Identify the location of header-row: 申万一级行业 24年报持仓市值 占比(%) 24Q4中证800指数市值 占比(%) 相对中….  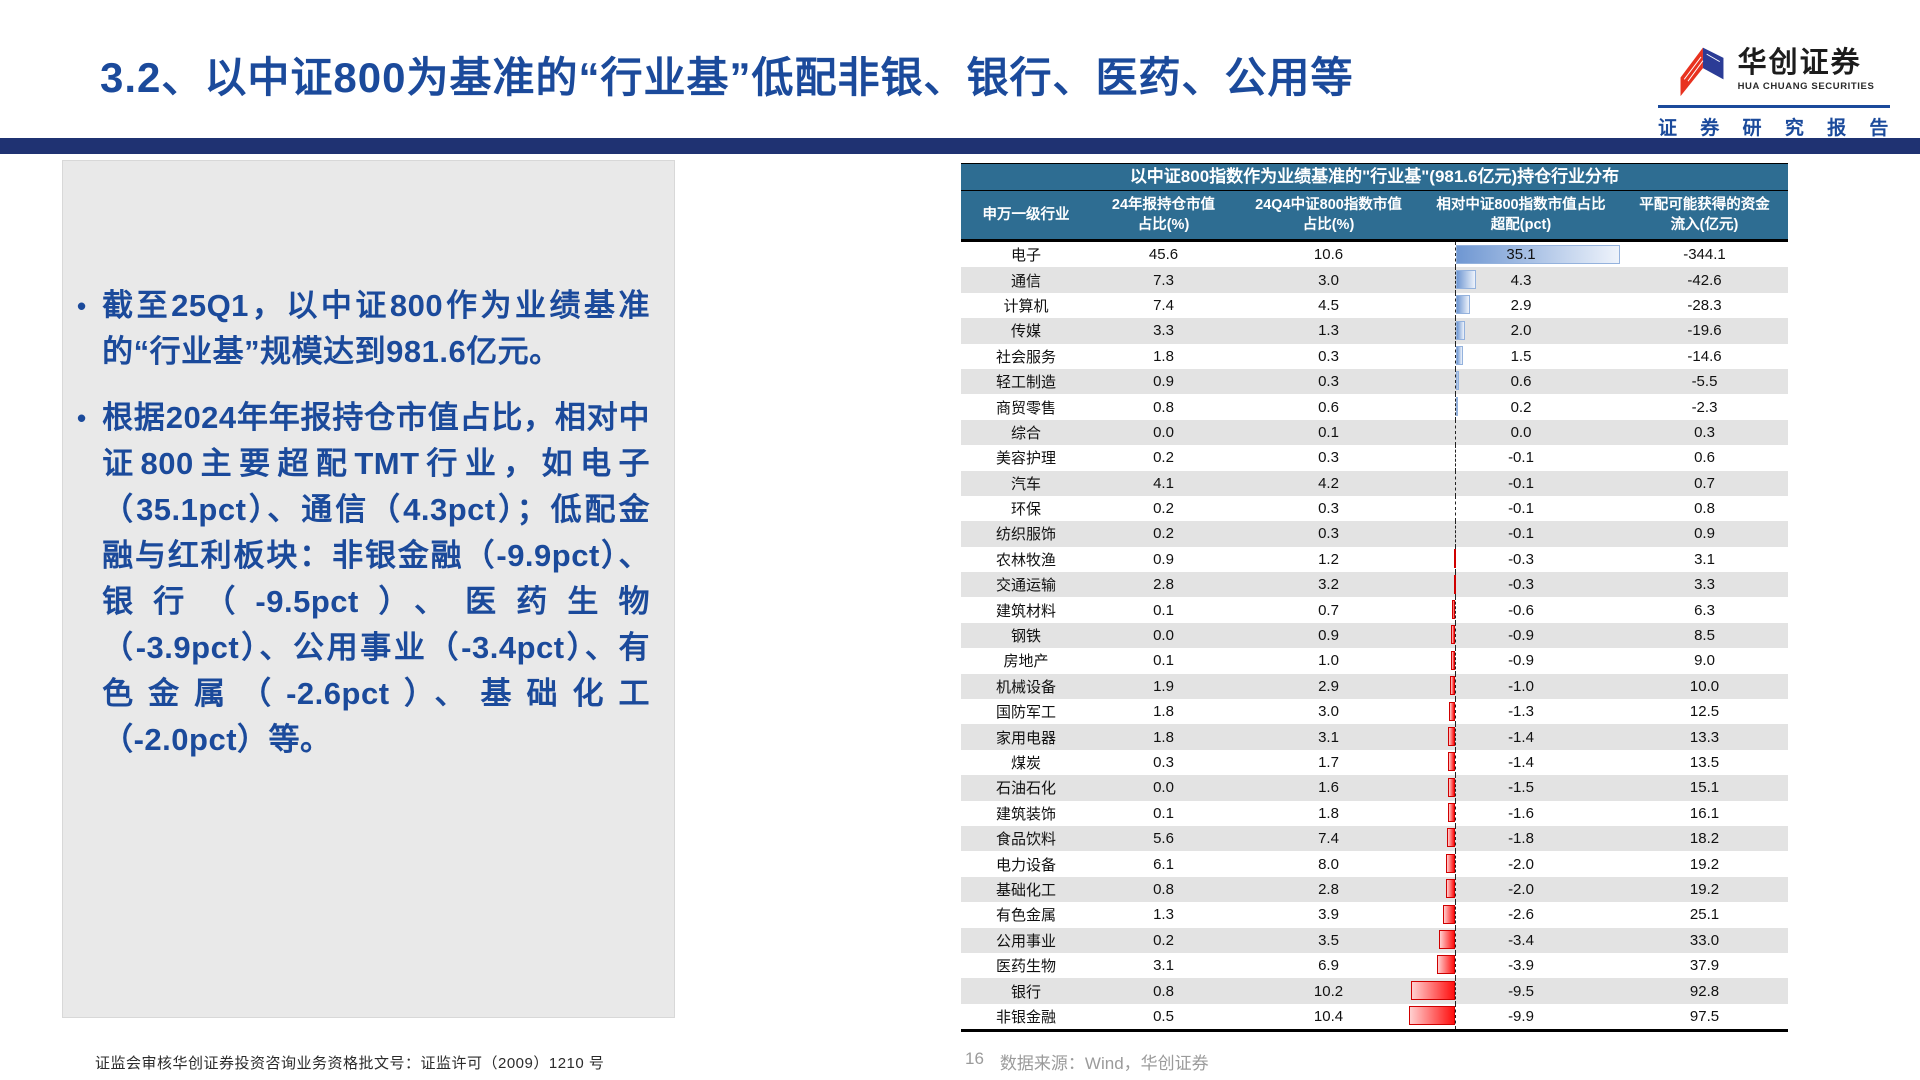
(1374, 216).